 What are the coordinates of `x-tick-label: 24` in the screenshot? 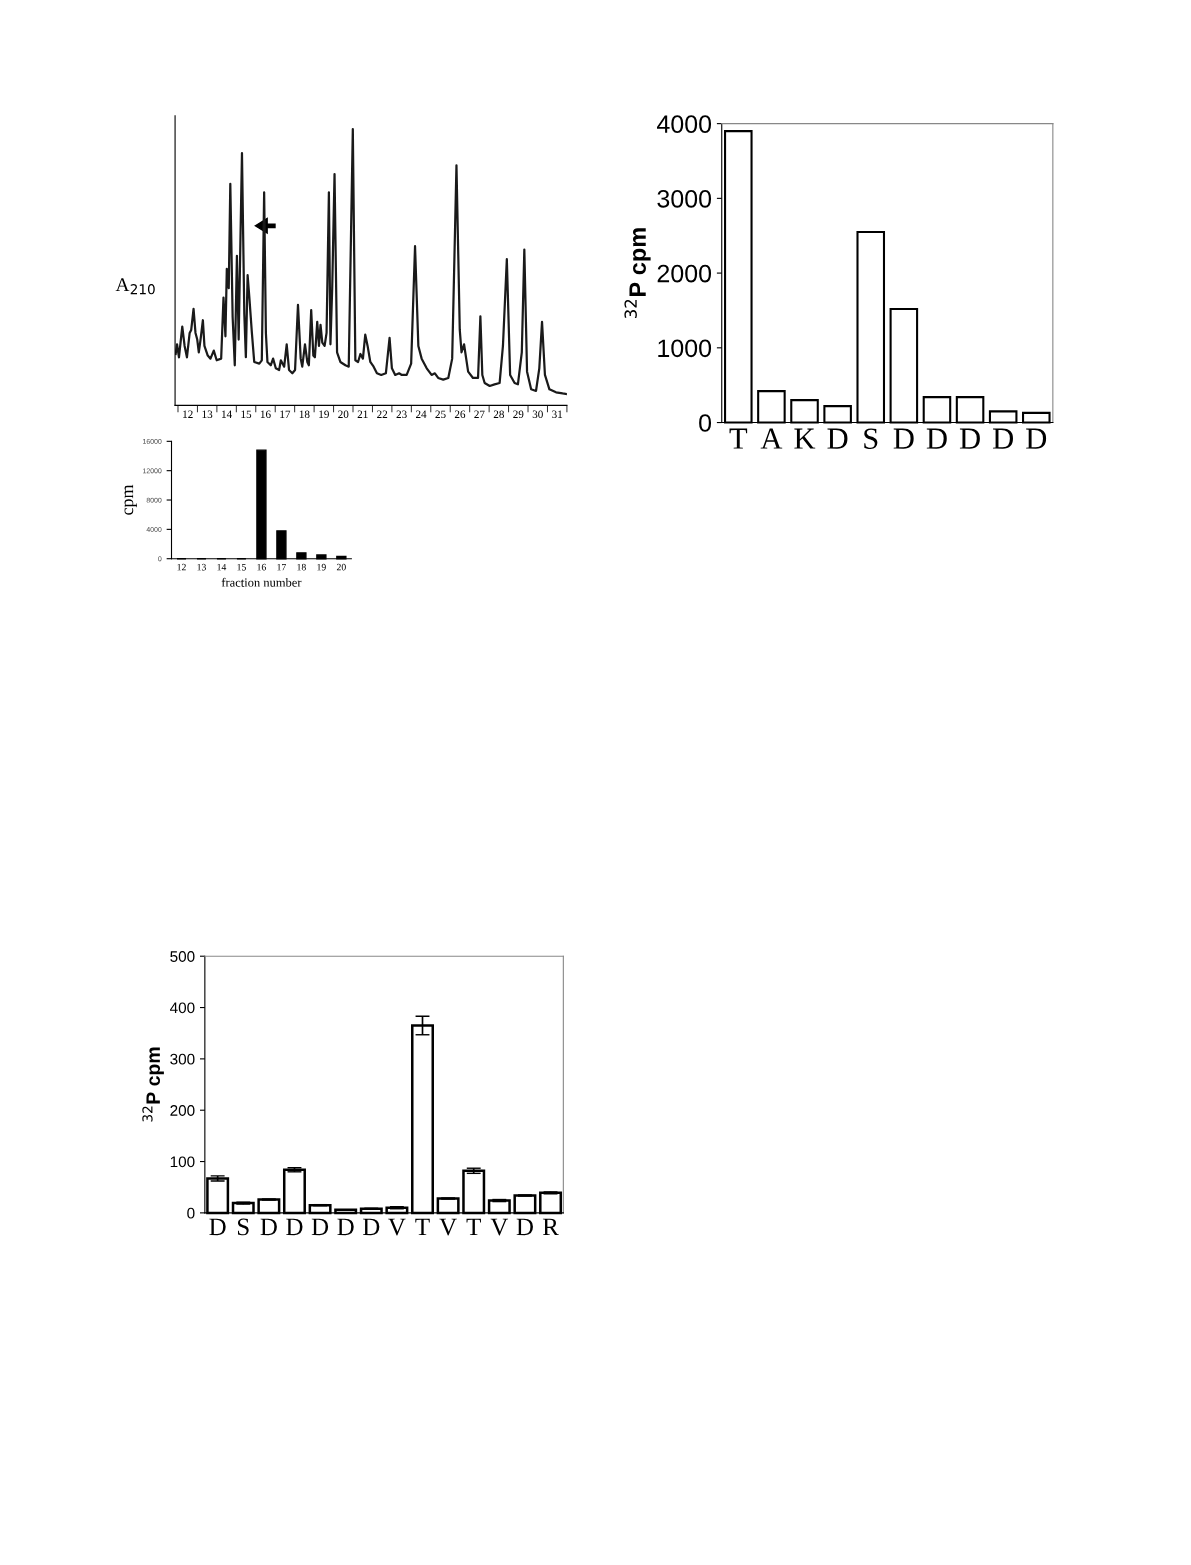 It's located at (421, 414).